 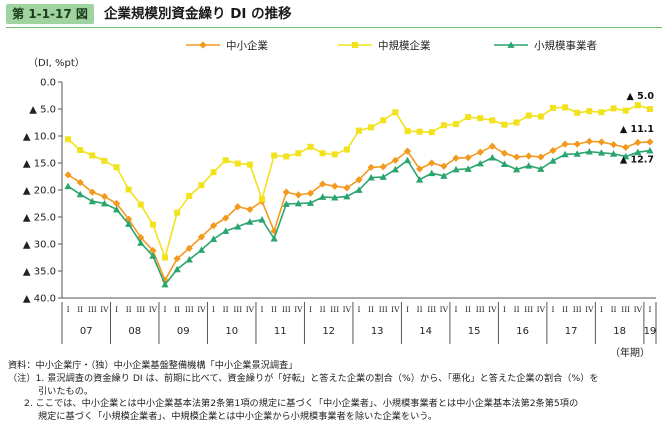 I want to click on x-year-label: 10, so click(x=231, y=331).